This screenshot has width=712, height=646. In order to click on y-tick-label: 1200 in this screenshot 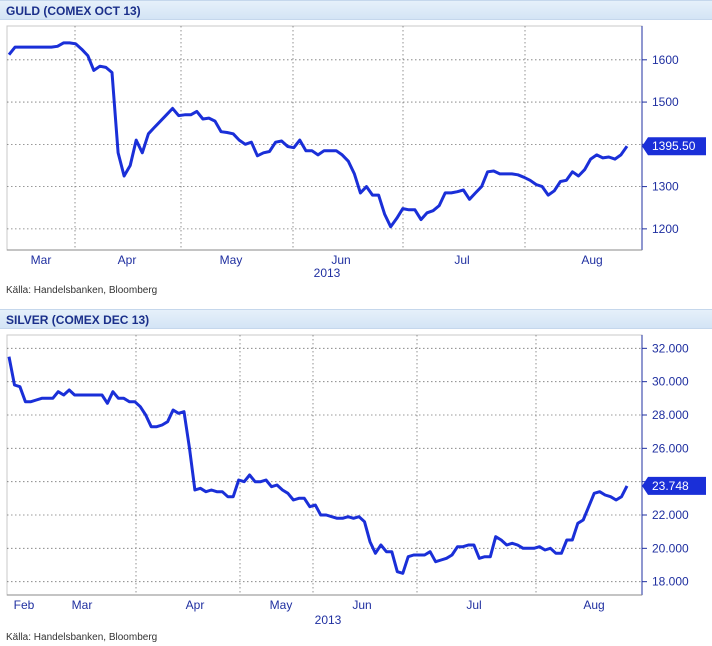, I will do `click(665, 229)`.